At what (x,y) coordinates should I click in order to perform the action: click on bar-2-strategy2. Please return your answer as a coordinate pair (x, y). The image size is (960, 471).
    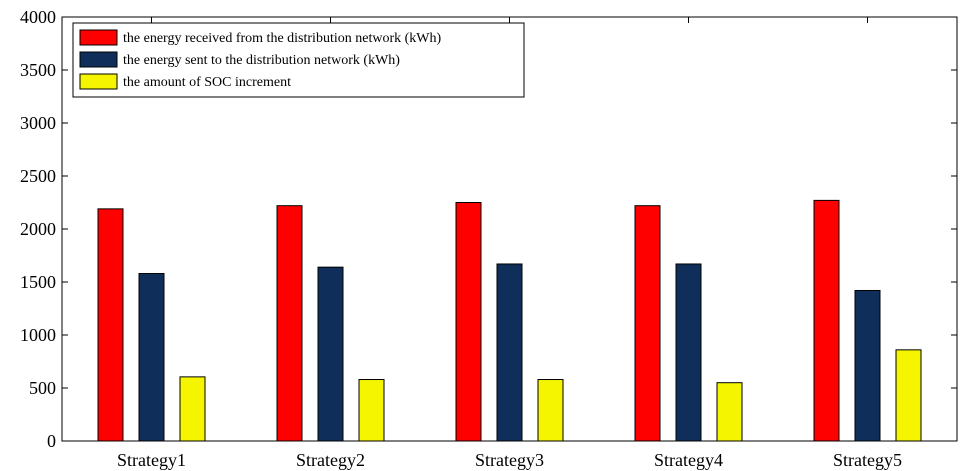
    Looking at the image, I should click on (330, 354).